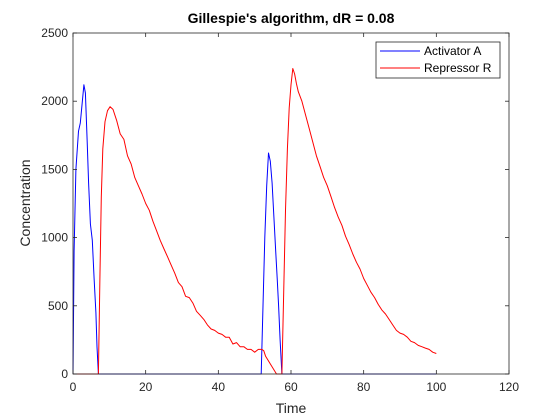 The width and height of the screenshot is (560, 420). What do you see at coordinates (64, 374) in the screenshot?
I see `y-tick-label: 0` at bounding box center [64, 374].